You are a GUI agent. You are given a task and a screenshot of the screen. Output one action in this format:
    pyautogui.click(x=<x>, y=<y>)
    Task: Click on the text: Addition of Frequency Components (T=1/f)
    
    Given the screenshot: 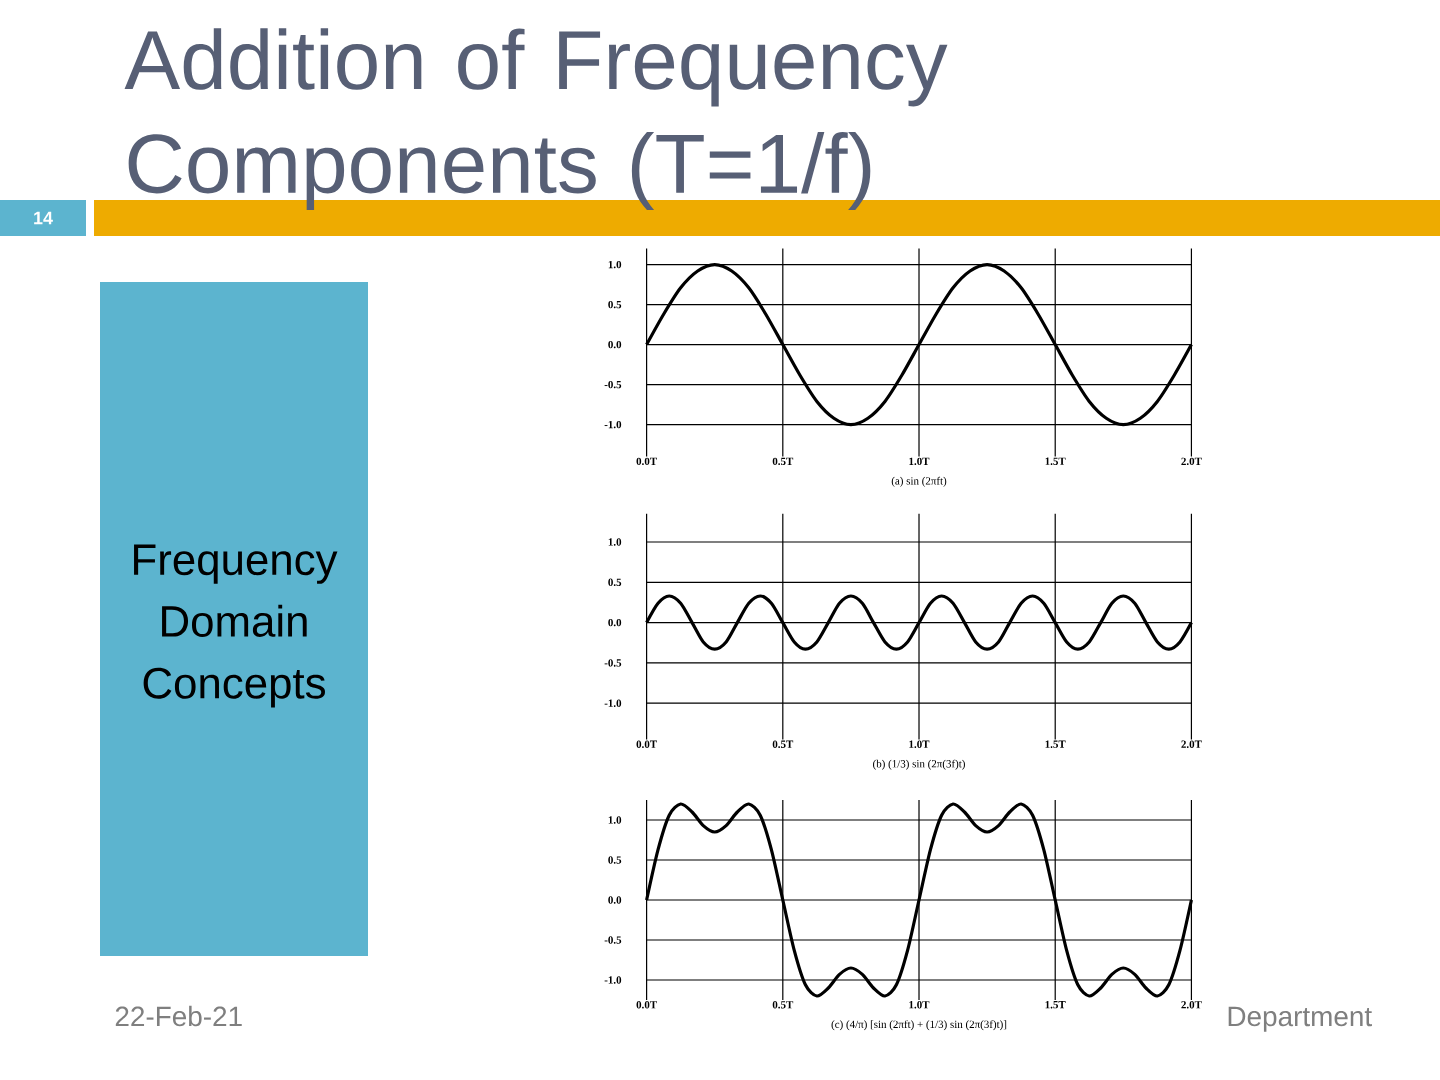 What is the action you would take?
    pyautogui.click(x=536, y=119)
    